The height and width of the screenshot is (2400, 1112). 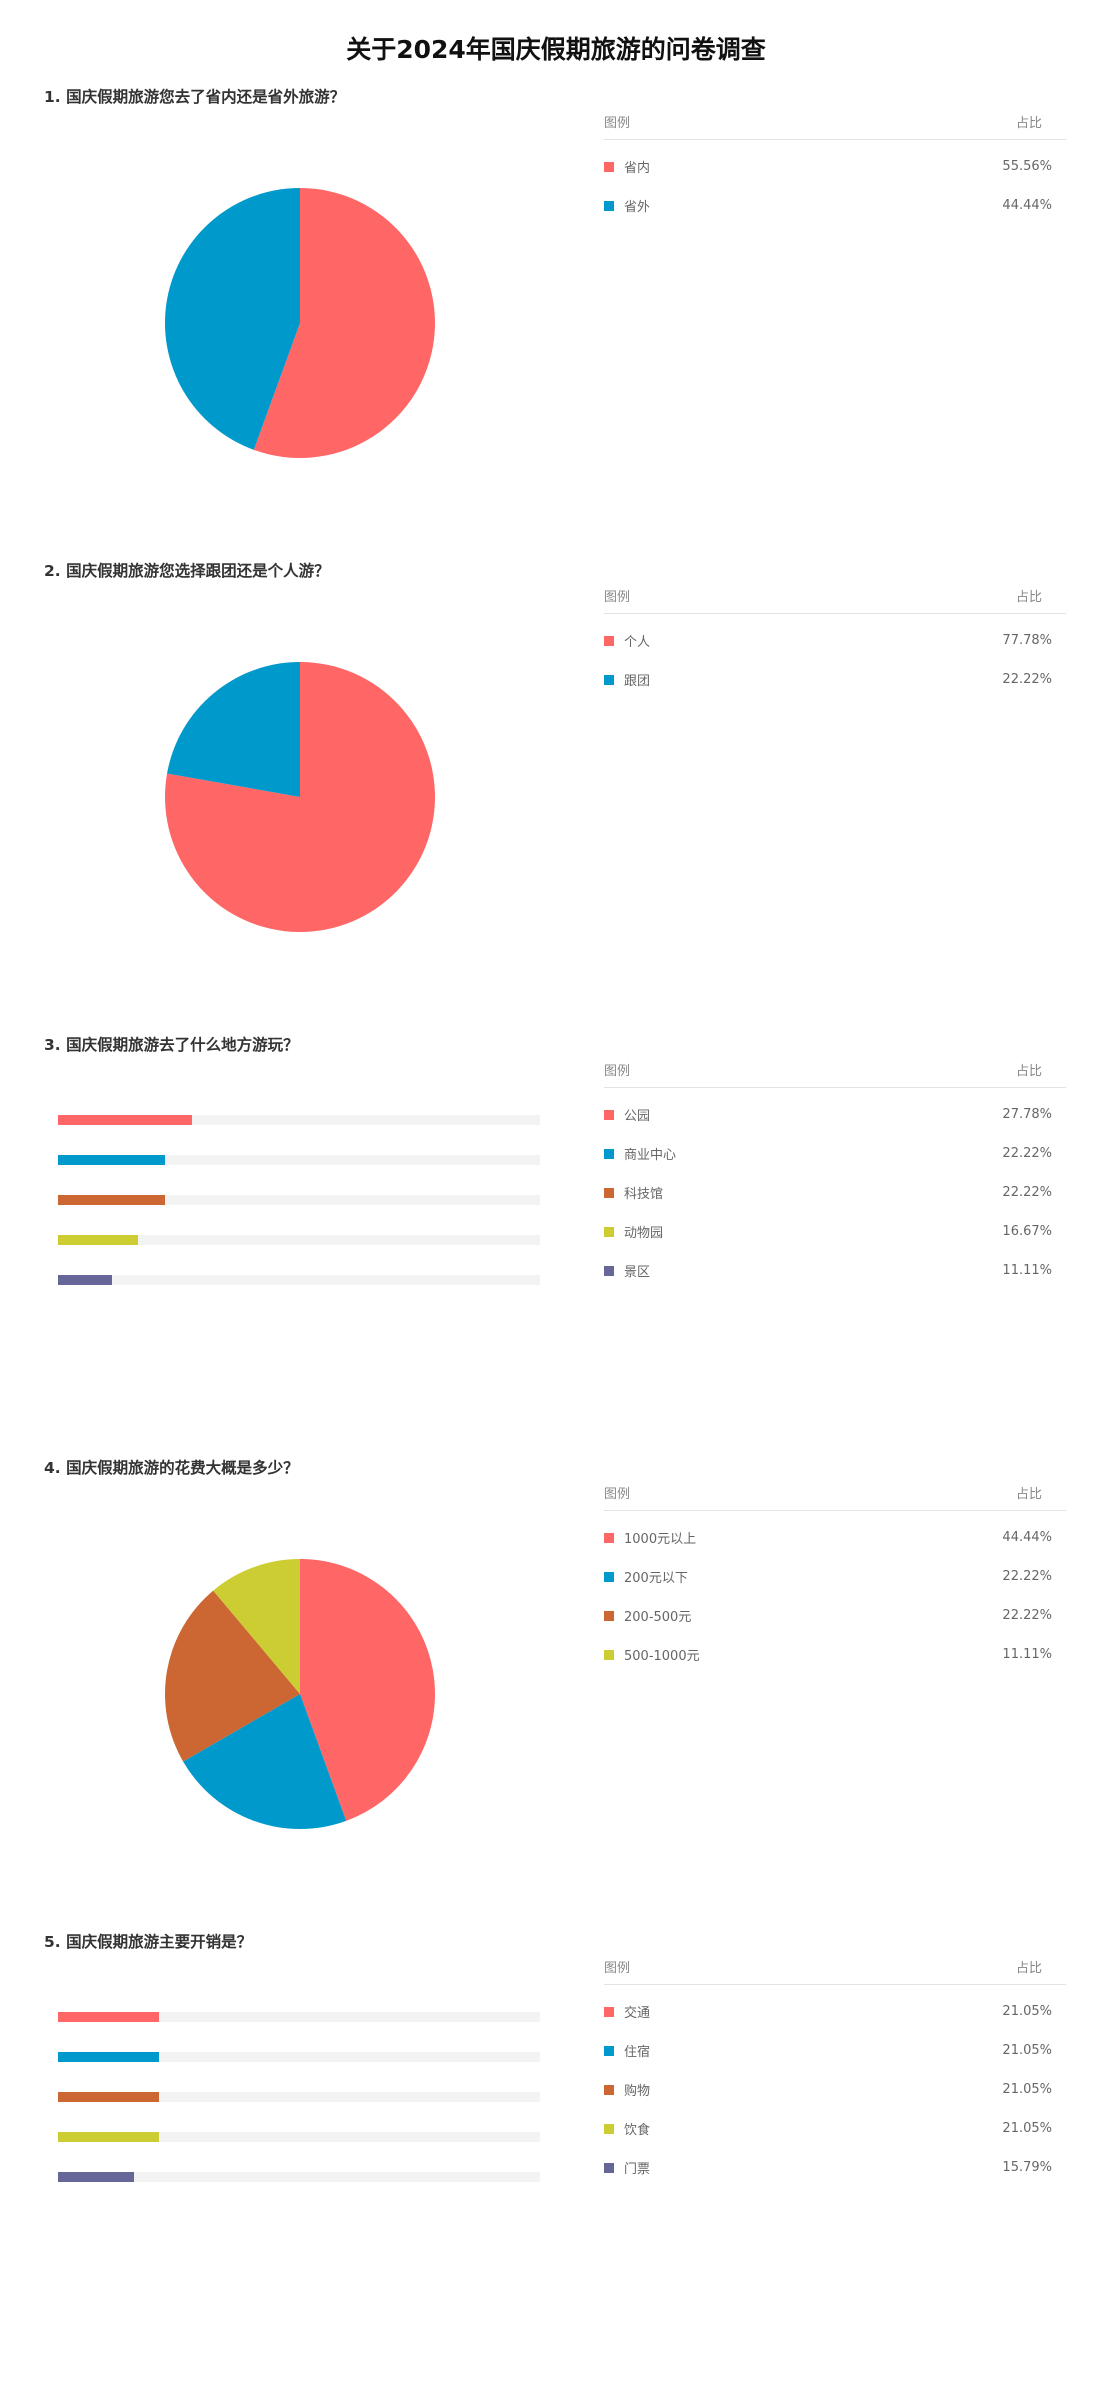 I want to click on legend-label: 购物, so click(x=637, y=2091).